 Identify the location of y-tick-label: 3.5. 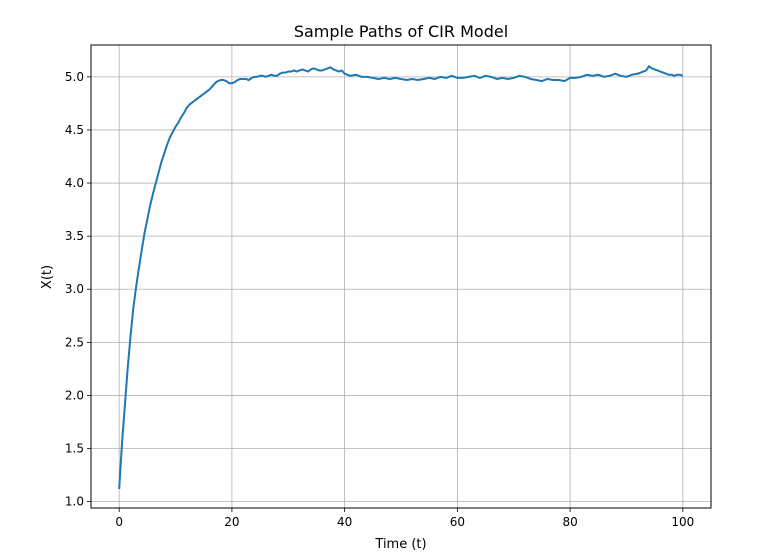
(74, 236).